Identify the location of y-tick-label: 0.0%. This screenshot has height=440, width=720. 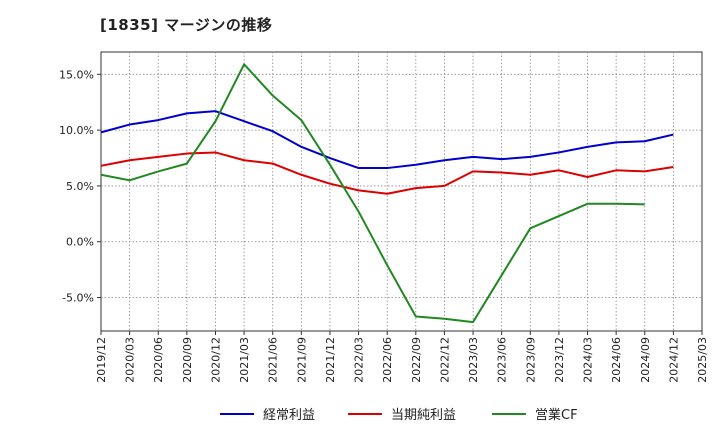
(80, 242).